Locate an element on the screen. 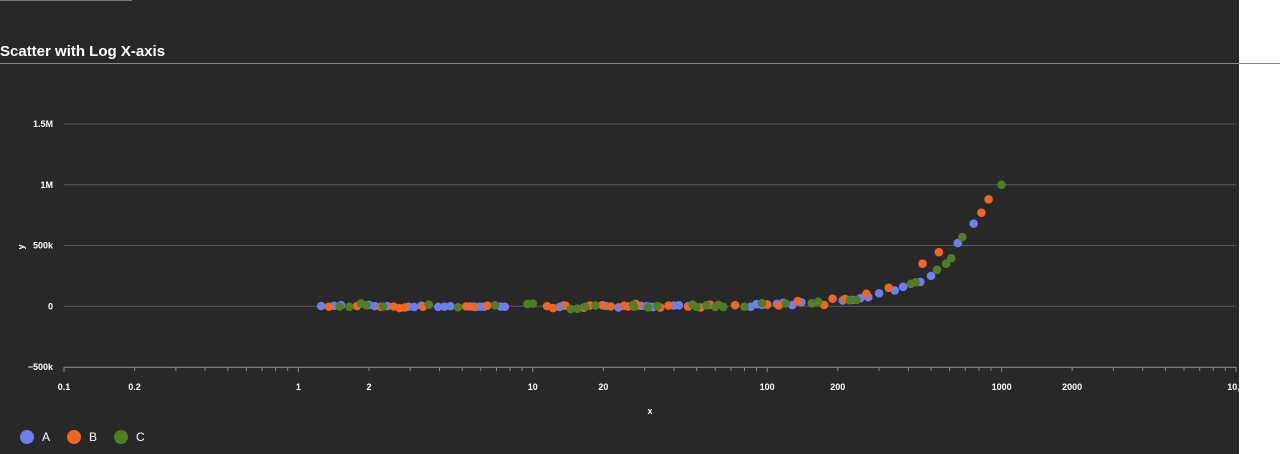 Image resolution: width=1280 pixels, height=454 pixels. legend-label-a: A is located at coordinates (46, 437).